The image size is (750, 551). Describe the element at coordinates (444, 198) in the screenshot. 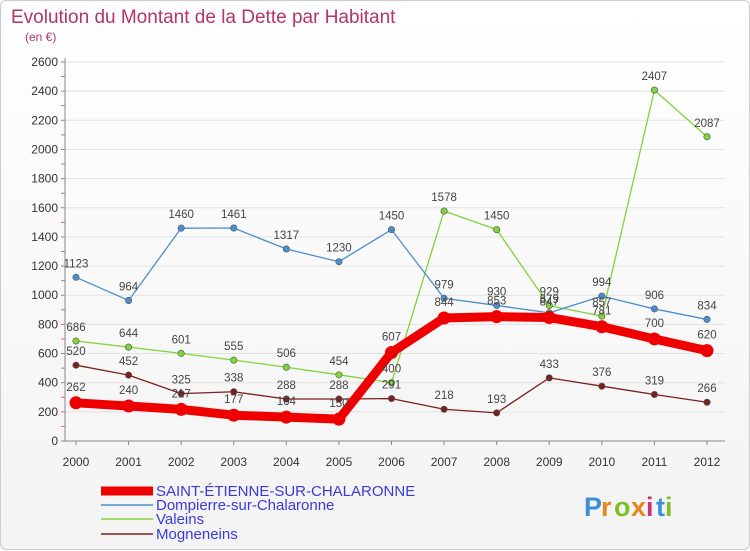

I see `data-label: 1578` at that location.